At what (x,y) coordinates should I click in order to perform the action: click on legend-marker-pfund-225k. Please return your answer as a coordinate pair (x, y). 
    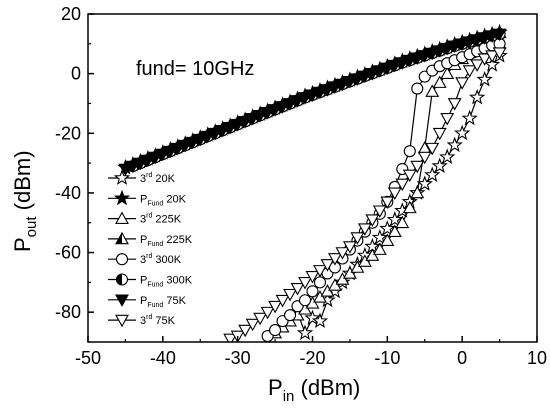
    Looking at the image, I should click on (122, 238).